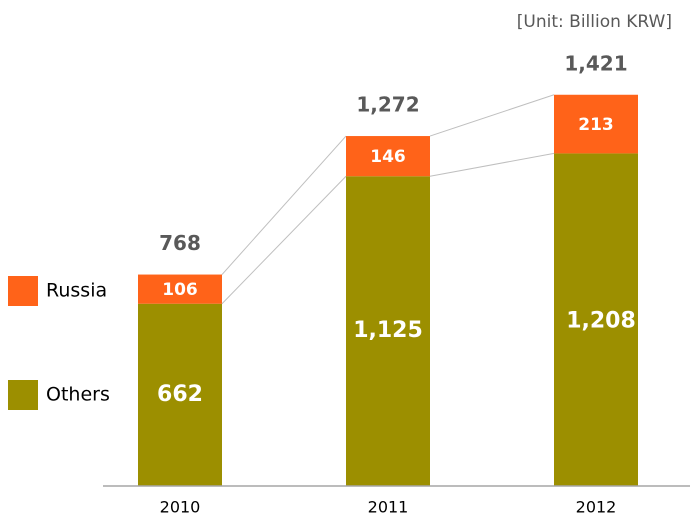  Describe the element at coordinates (596, 507) in the screenshot. I see `x-tick-label: 2012` at that location.